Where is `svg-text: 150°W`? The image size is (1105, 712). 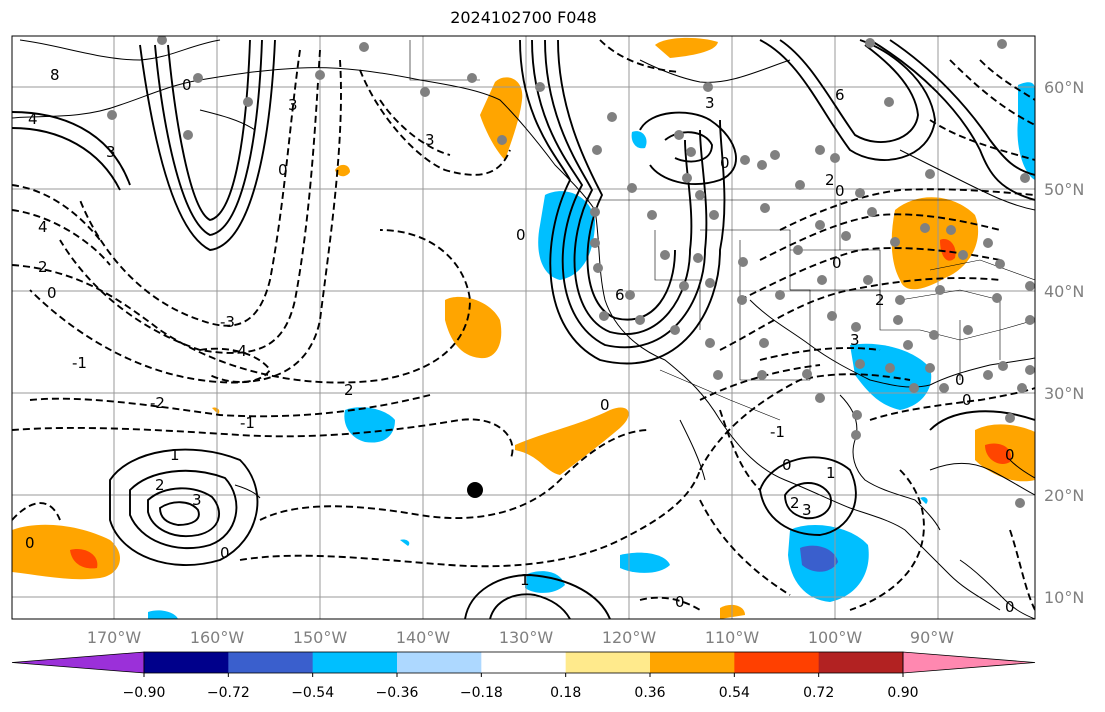
svg-text: 150°W is located at coordinates (320, 637).